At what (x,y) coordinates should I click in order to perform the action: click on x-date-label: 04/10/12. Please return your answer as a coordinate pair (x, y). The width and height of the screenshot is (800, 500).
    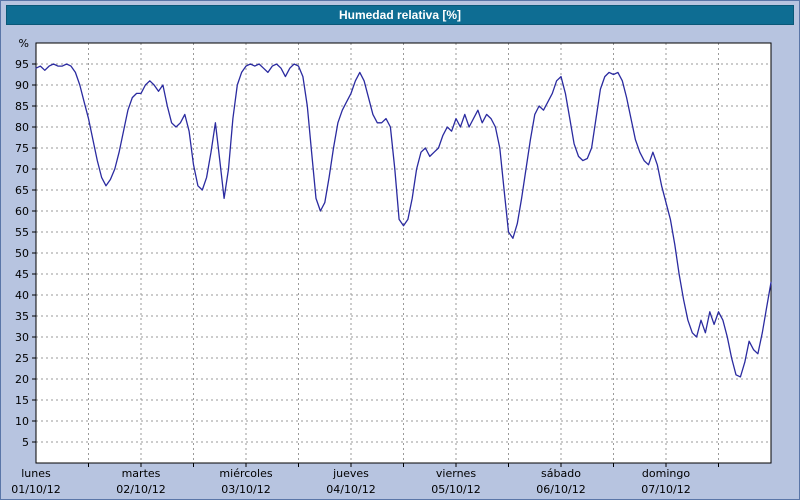
    Looking at the image, I should click on (350, 489).